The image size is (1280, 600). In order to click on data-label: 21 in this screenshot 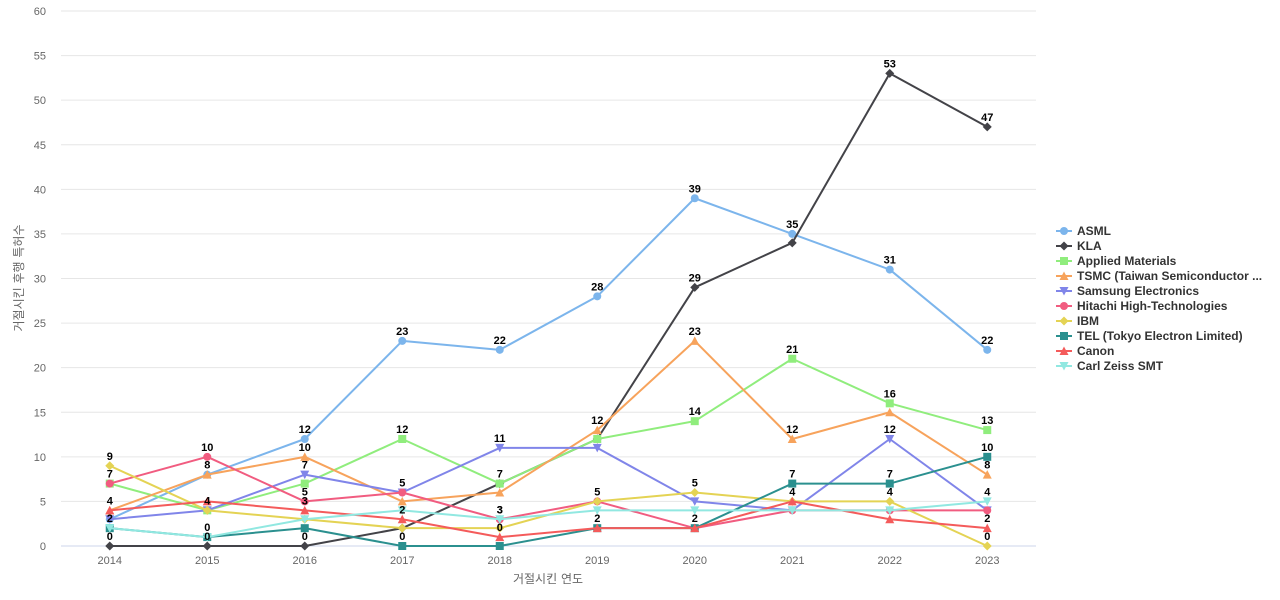, I will do `click(792, 350)`.